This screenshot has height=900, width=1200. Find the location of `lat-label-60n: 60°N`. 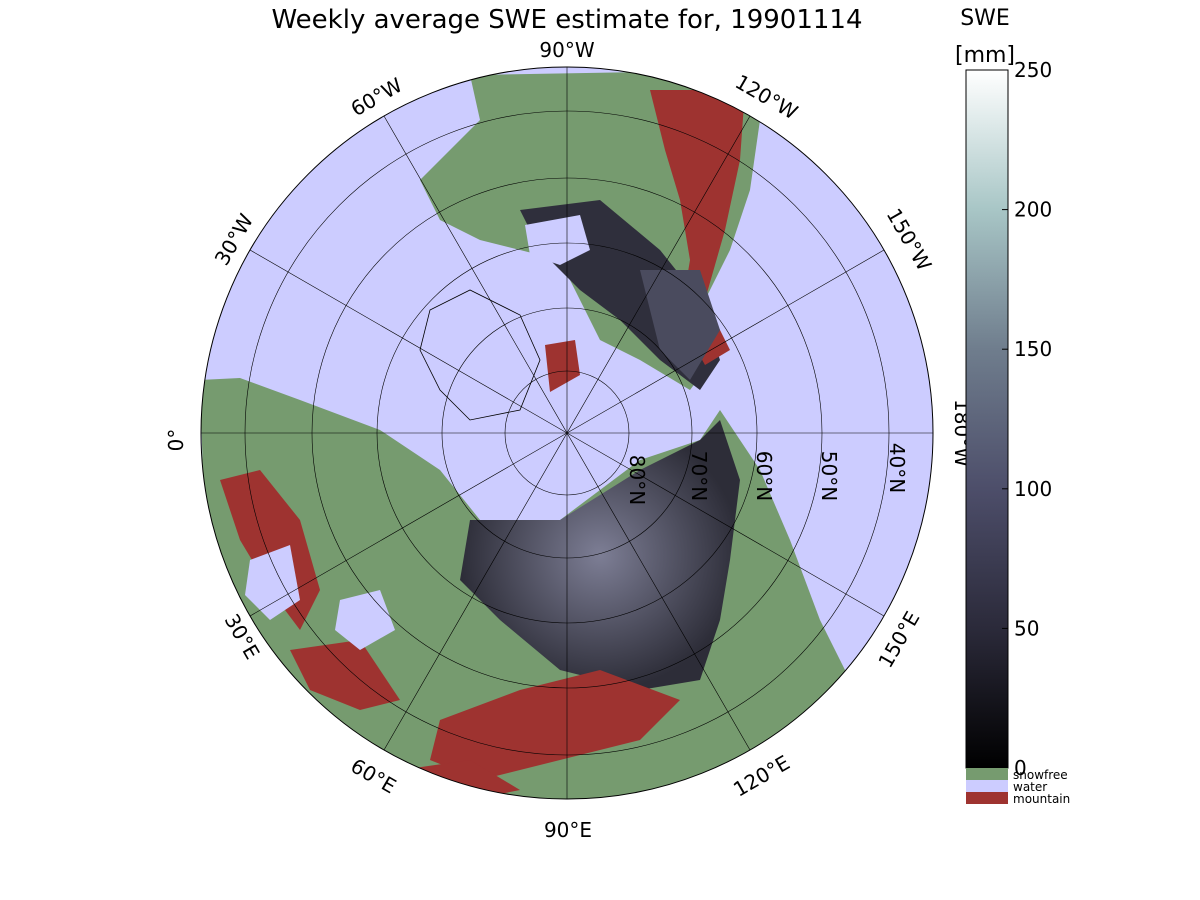

lat-label-60n: 60°N is located at coordinates (764, 476).